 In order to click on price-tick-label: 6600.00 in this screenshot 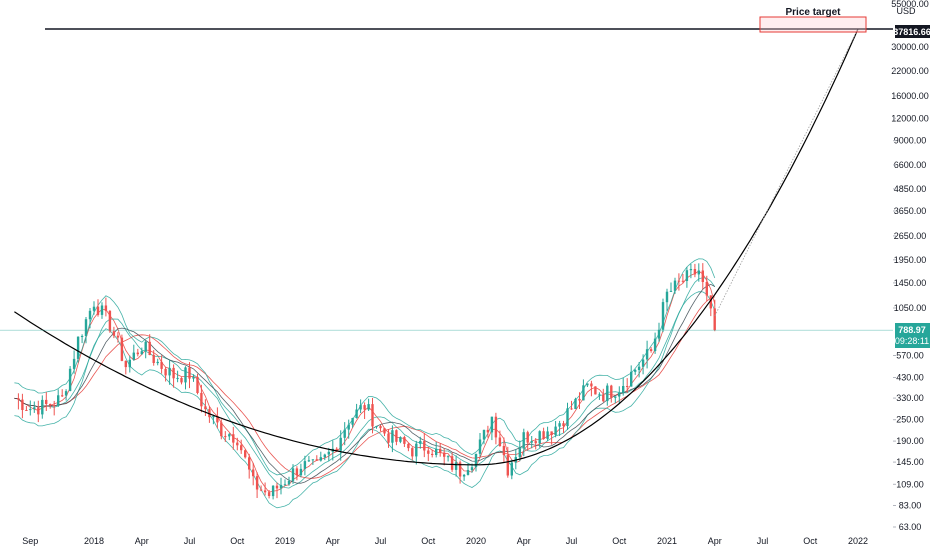, I will do `click(910, 165)`.